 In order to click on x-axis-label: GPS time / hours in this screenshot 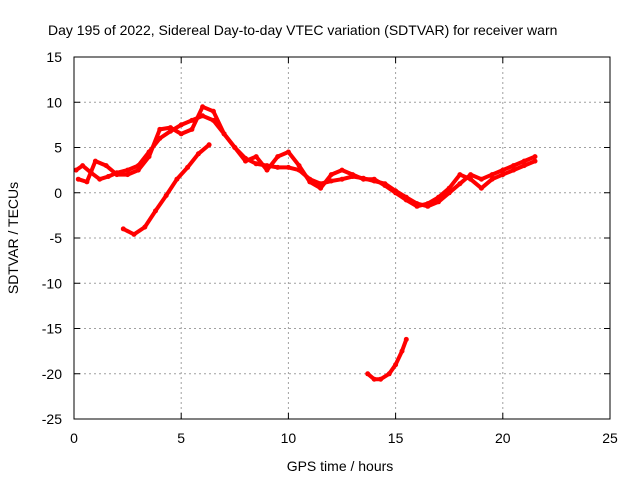, I will do `click(340, 466)`.